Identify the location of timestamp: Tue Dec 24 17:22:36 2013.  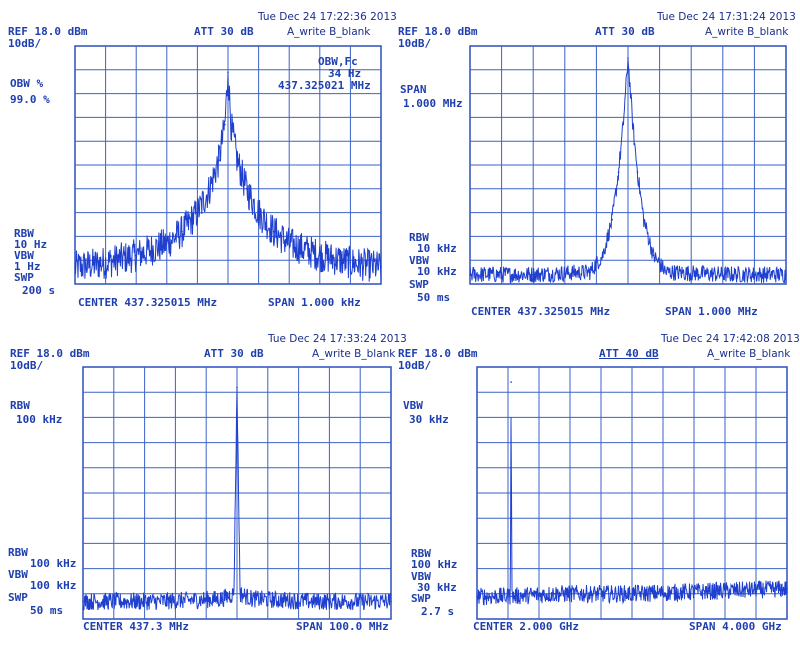
(327, 17).